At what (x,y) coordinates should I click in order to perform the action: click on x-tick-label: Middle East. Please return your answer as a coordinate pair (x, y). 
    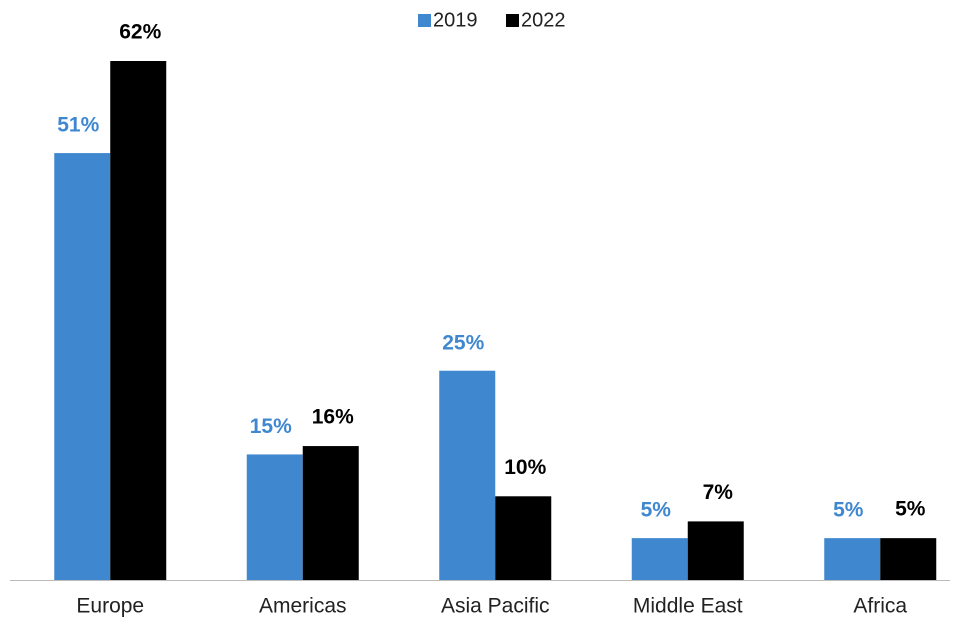
    Looking at the image, I should click on (688, 606).